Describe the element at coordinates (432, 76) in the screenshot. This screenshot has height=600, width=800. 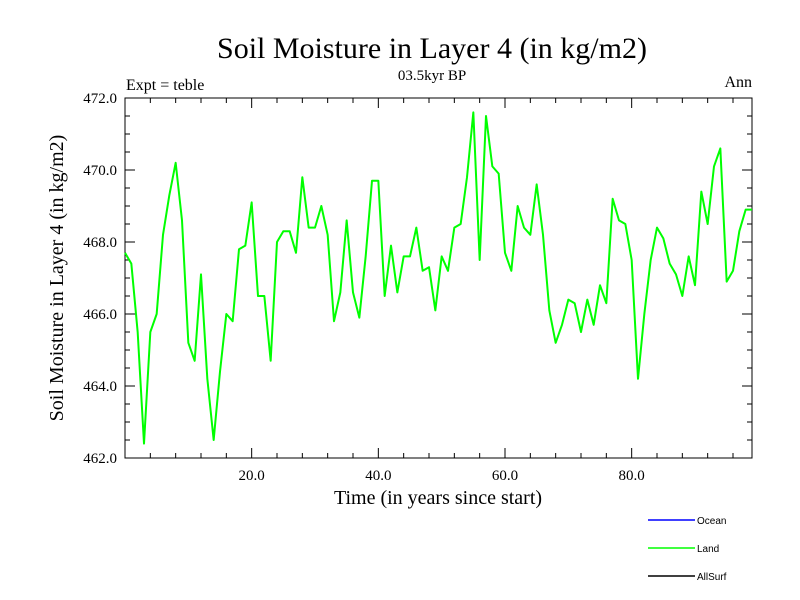
I see `chart-subtitle: 03.5kyr BP` at that location.